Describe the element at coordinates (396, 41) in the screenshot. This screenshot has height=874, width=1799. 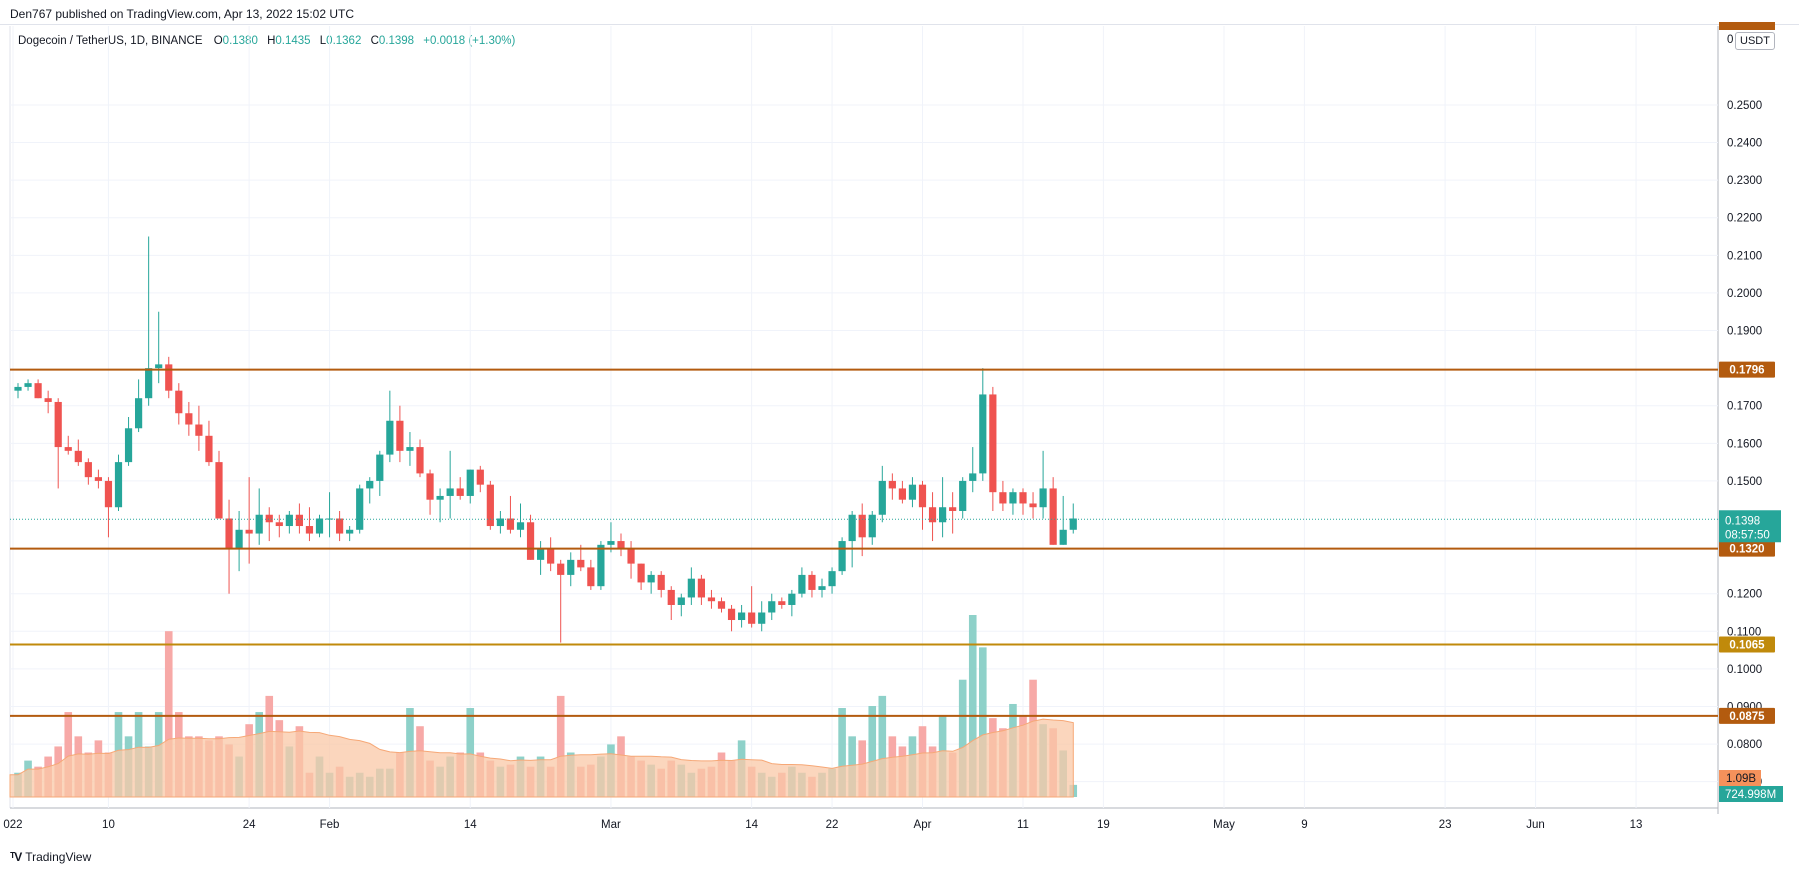
I see `close-value: 0.1398` at that location.